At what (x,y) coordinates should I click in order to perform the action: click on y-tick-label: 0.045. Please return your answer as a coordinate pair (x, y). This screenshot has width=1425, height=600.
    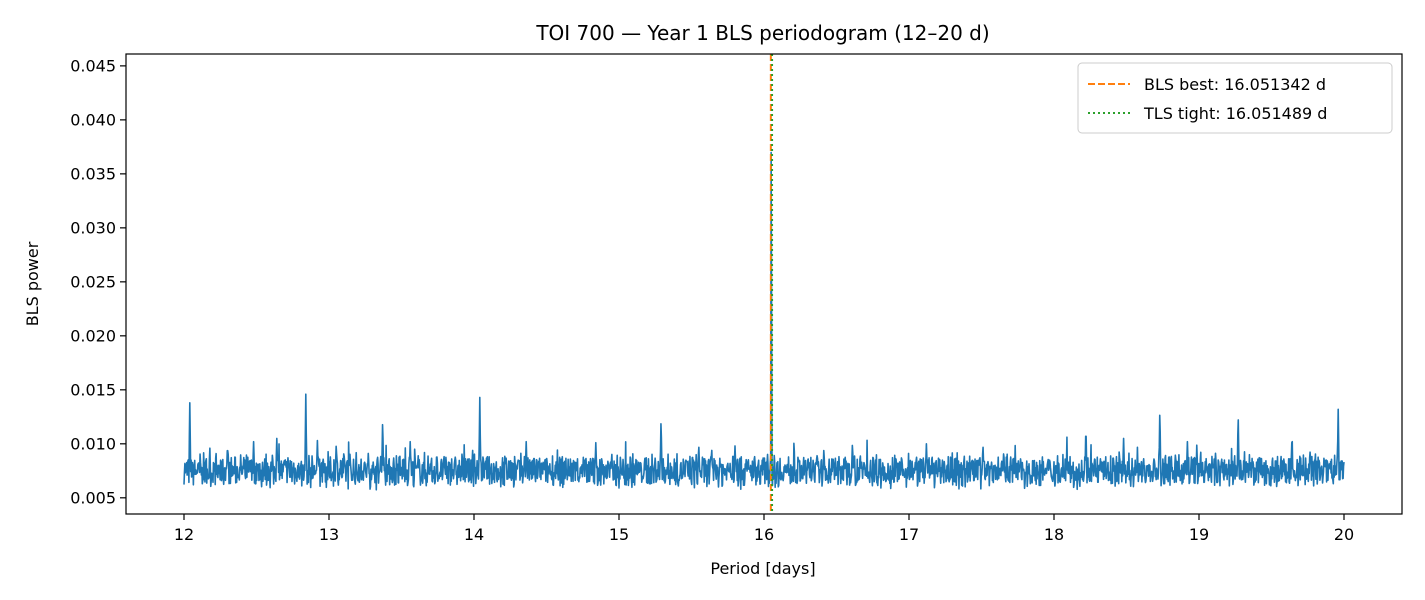
    Looking at the image, I should click on (93, 65).